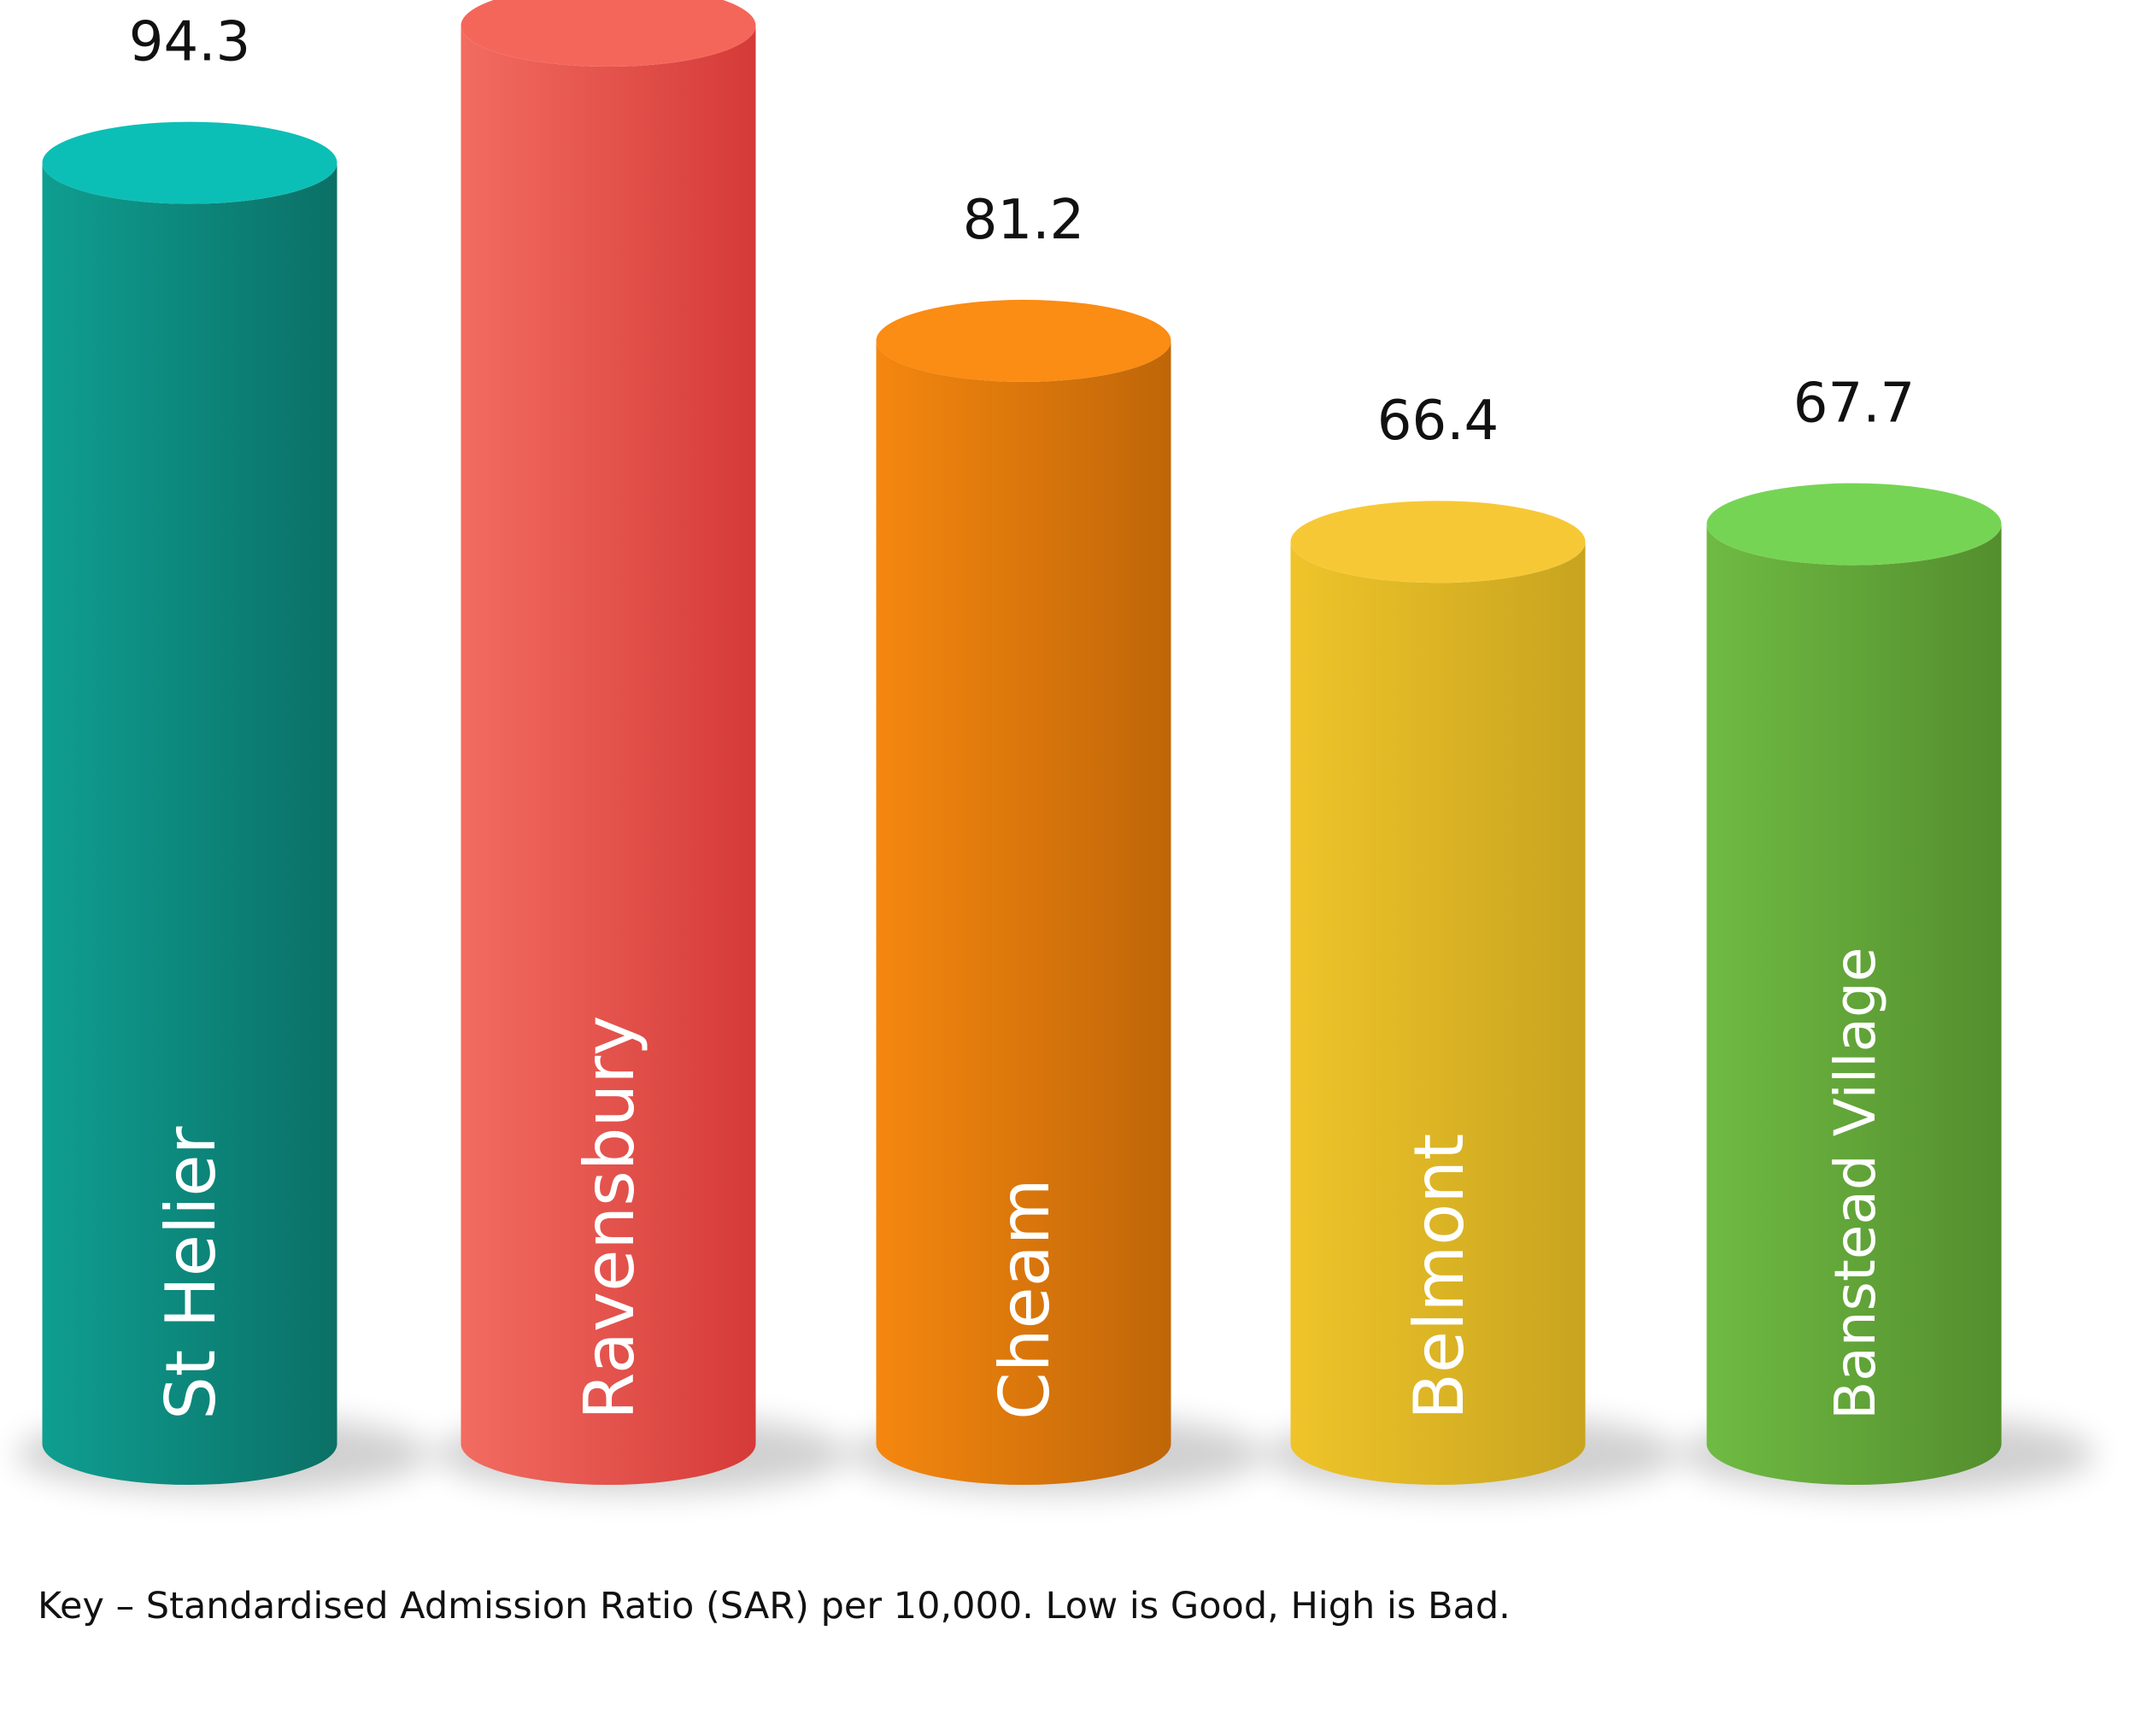 This screenshot has height=1736, width=2136. What do you see at coordinates (1440, 1277) in the screenshot?
I see `category-label: Belmont` at bounding box center [1440, 1277].